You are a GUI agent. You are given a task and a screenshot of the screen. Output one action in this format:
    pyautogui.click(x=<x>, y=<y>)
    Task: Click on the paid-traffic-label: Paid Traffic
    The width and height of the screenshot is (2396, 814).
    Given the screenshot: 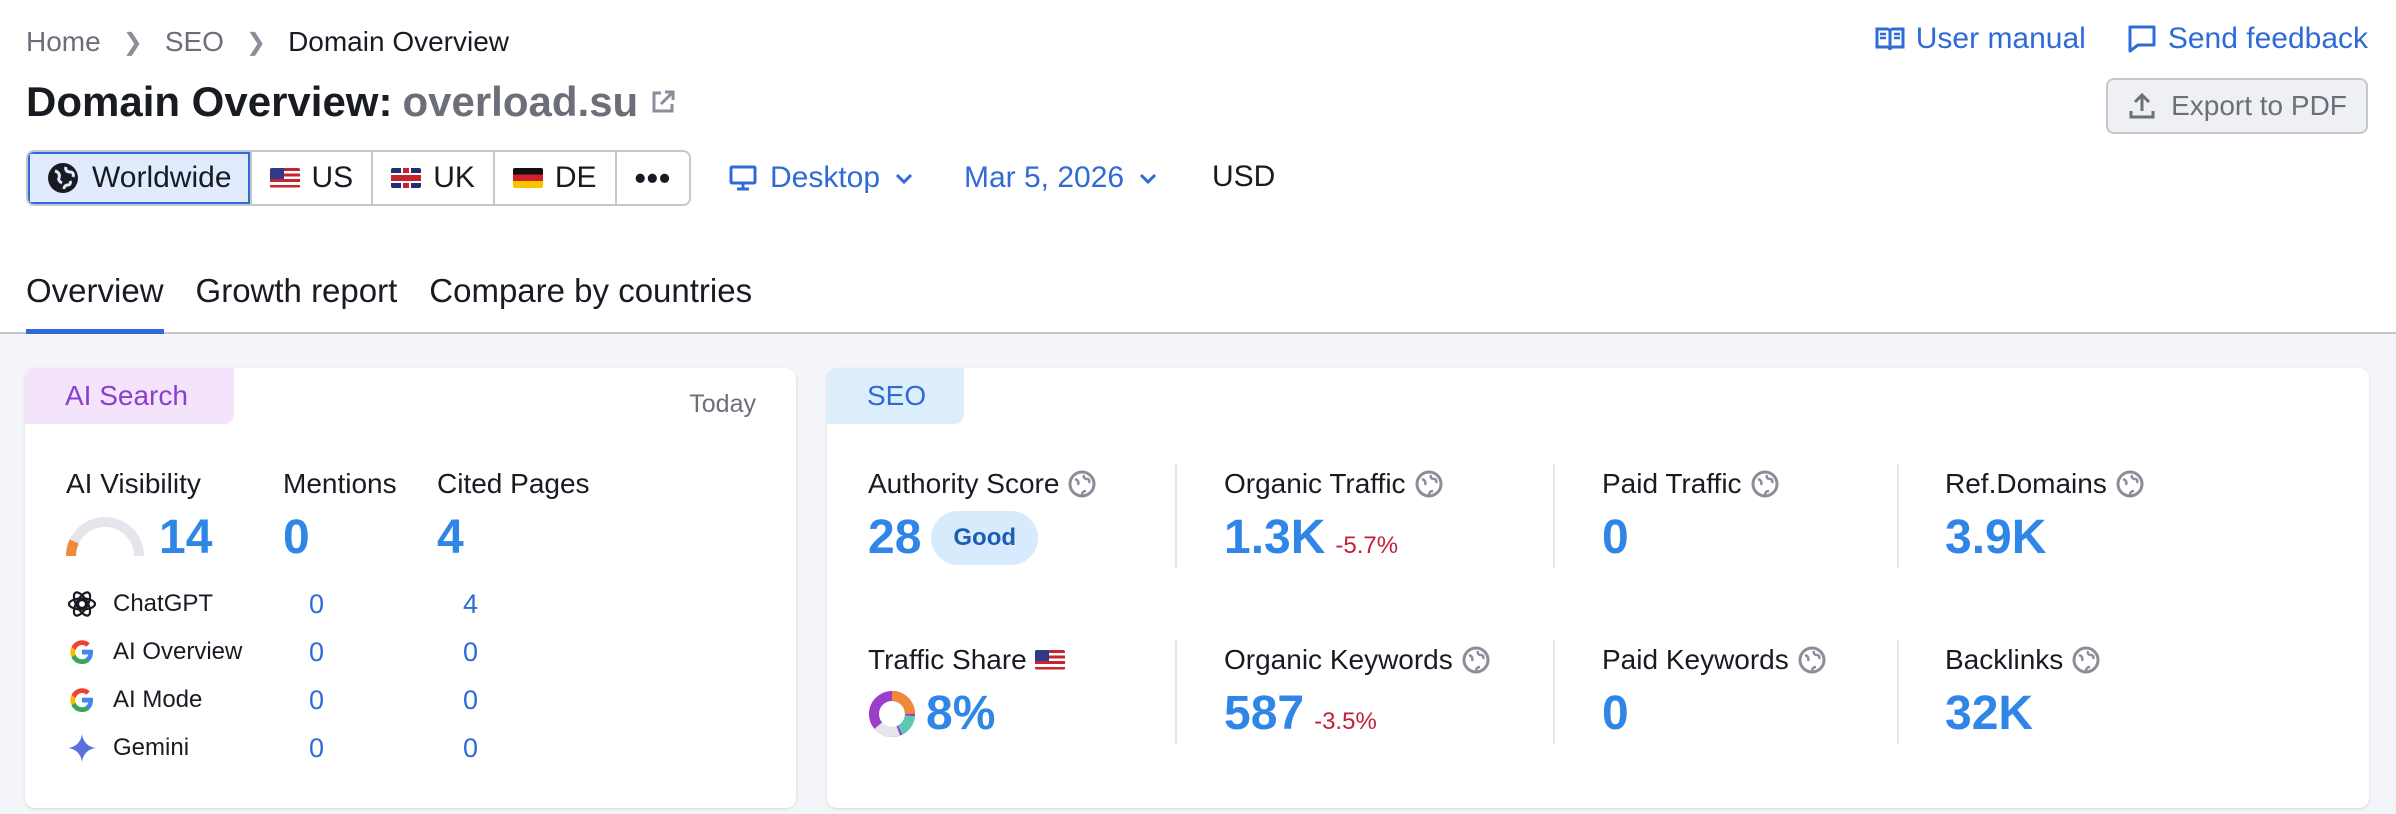 What is the action you would take?
    pyautogui.click(x=1672, y=483)
    